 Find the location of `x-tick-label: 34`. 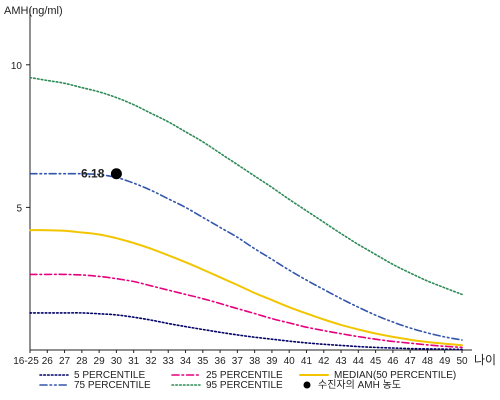

x-tick-label: 34 is located at coordinates (186, 361).